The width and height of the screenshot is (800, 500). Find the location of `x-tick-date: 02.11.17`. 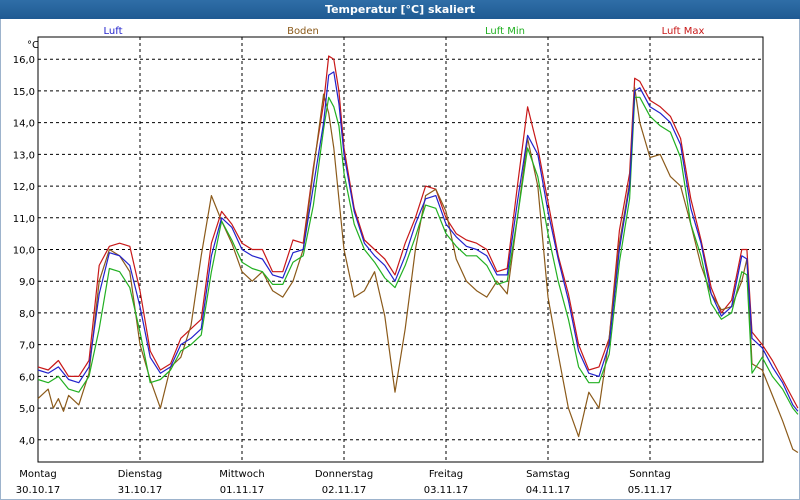

x-tick-date: 02.11.17 is located at coordinates (344, 490).